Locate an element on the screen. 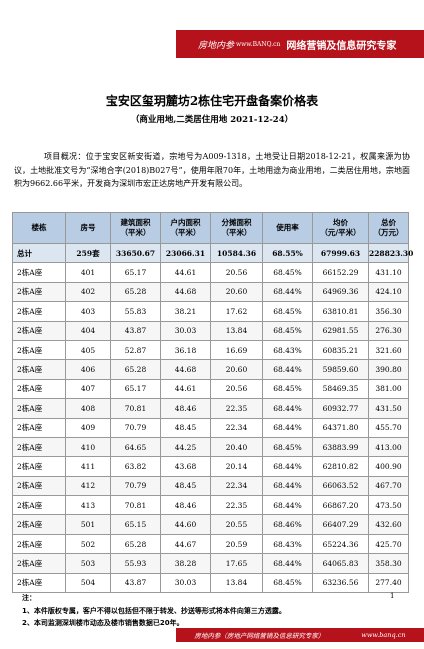 The height and width of the screenshot is (649, 424). table-cell: 503 is located at coordinates (88, 563).